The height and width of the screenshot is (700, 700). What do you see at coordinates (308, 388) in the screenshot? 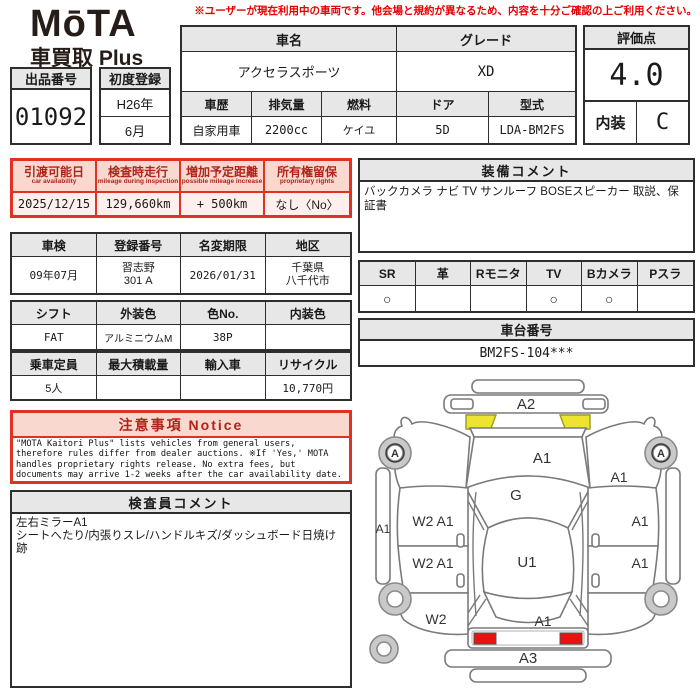
I see `recycle-value: 10,770円` at bounding box center [308, 388].